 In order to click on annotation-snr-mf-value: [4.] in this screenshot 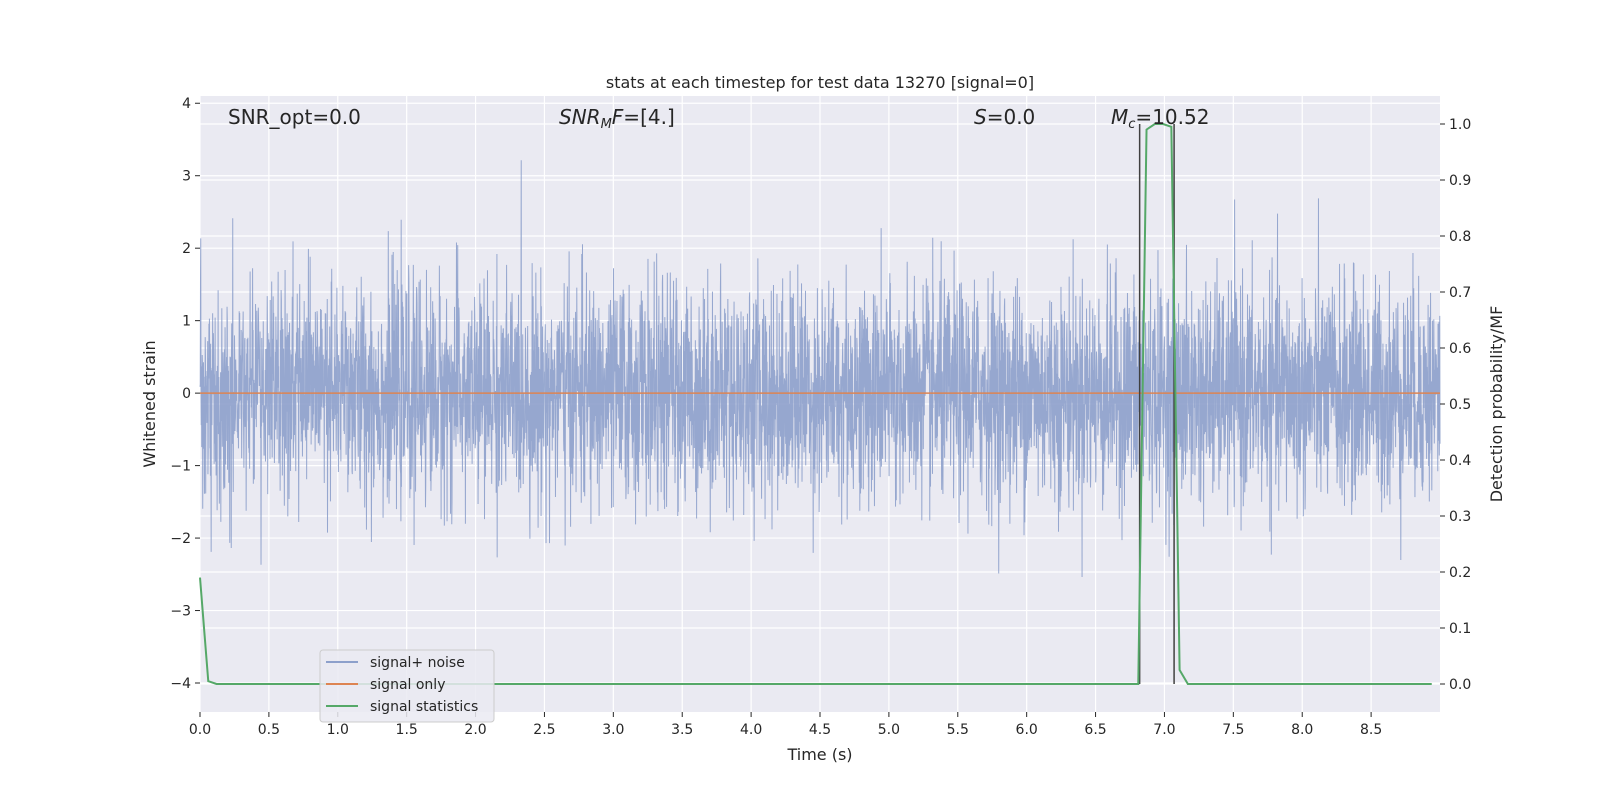, I will do `click(657, 117)`.